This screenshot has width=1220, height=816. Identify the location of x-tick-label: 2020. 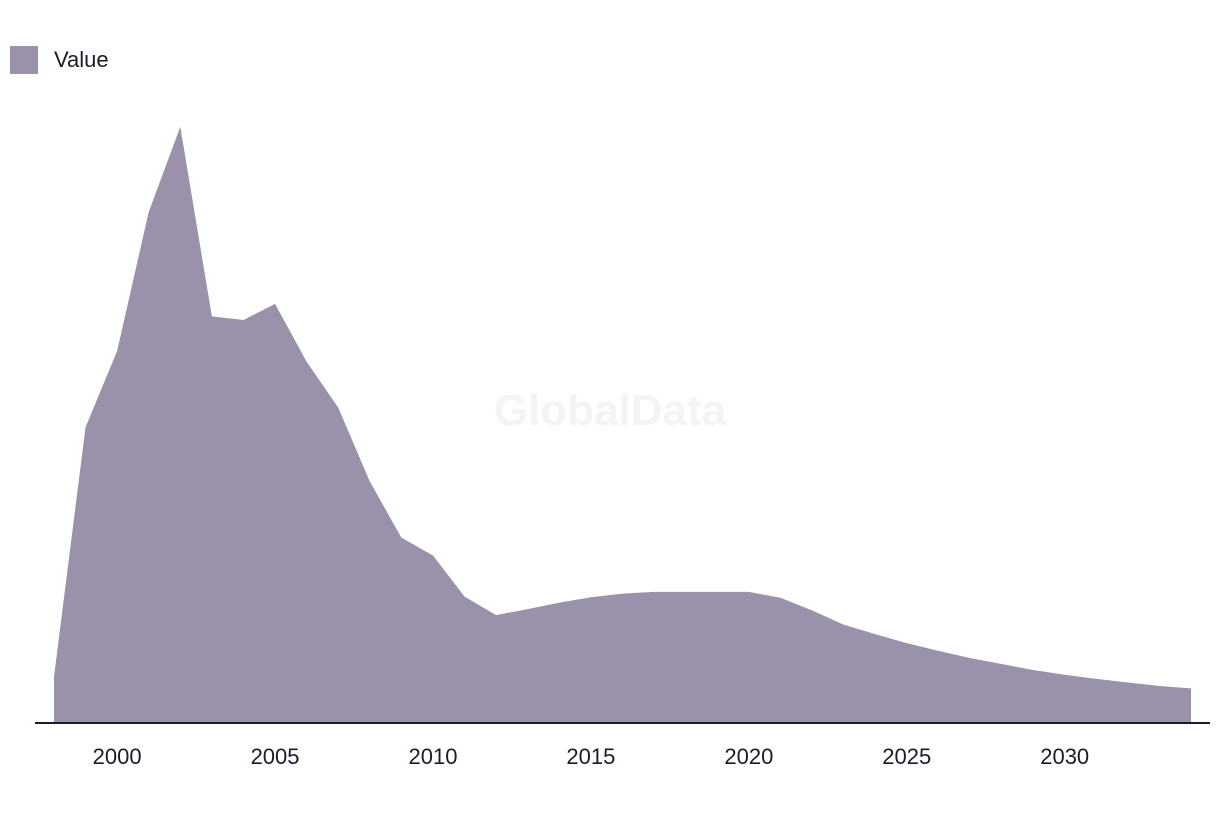
(748, 756).